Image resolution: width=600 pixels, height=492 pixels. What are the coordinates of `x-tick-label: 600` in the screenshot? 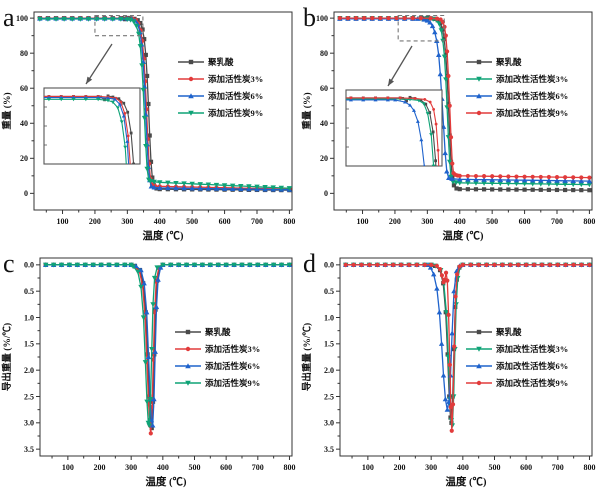 It's located at (226, 467).